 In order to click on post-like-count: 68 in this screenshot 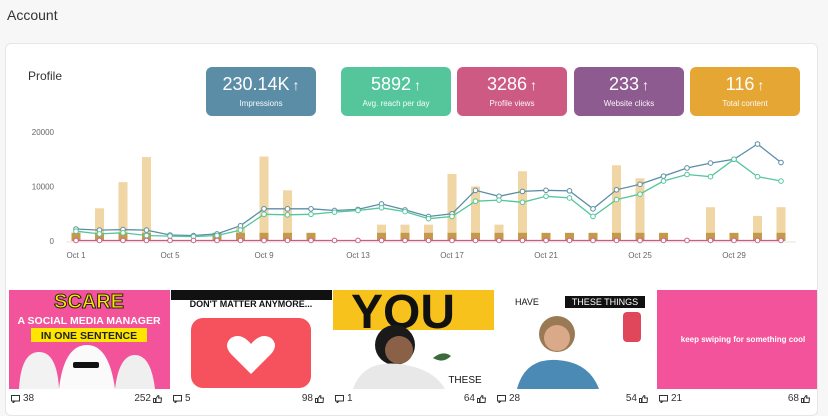, I will do `click(793, 398)`.